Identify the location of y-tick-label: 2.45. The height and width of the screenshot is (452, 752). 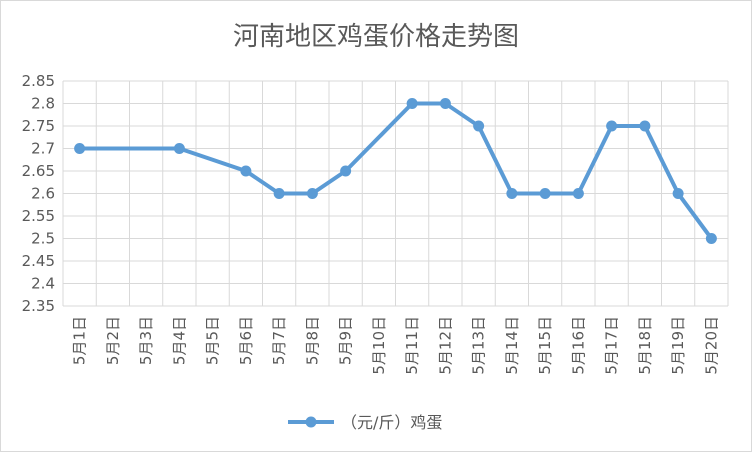
(38, 261).